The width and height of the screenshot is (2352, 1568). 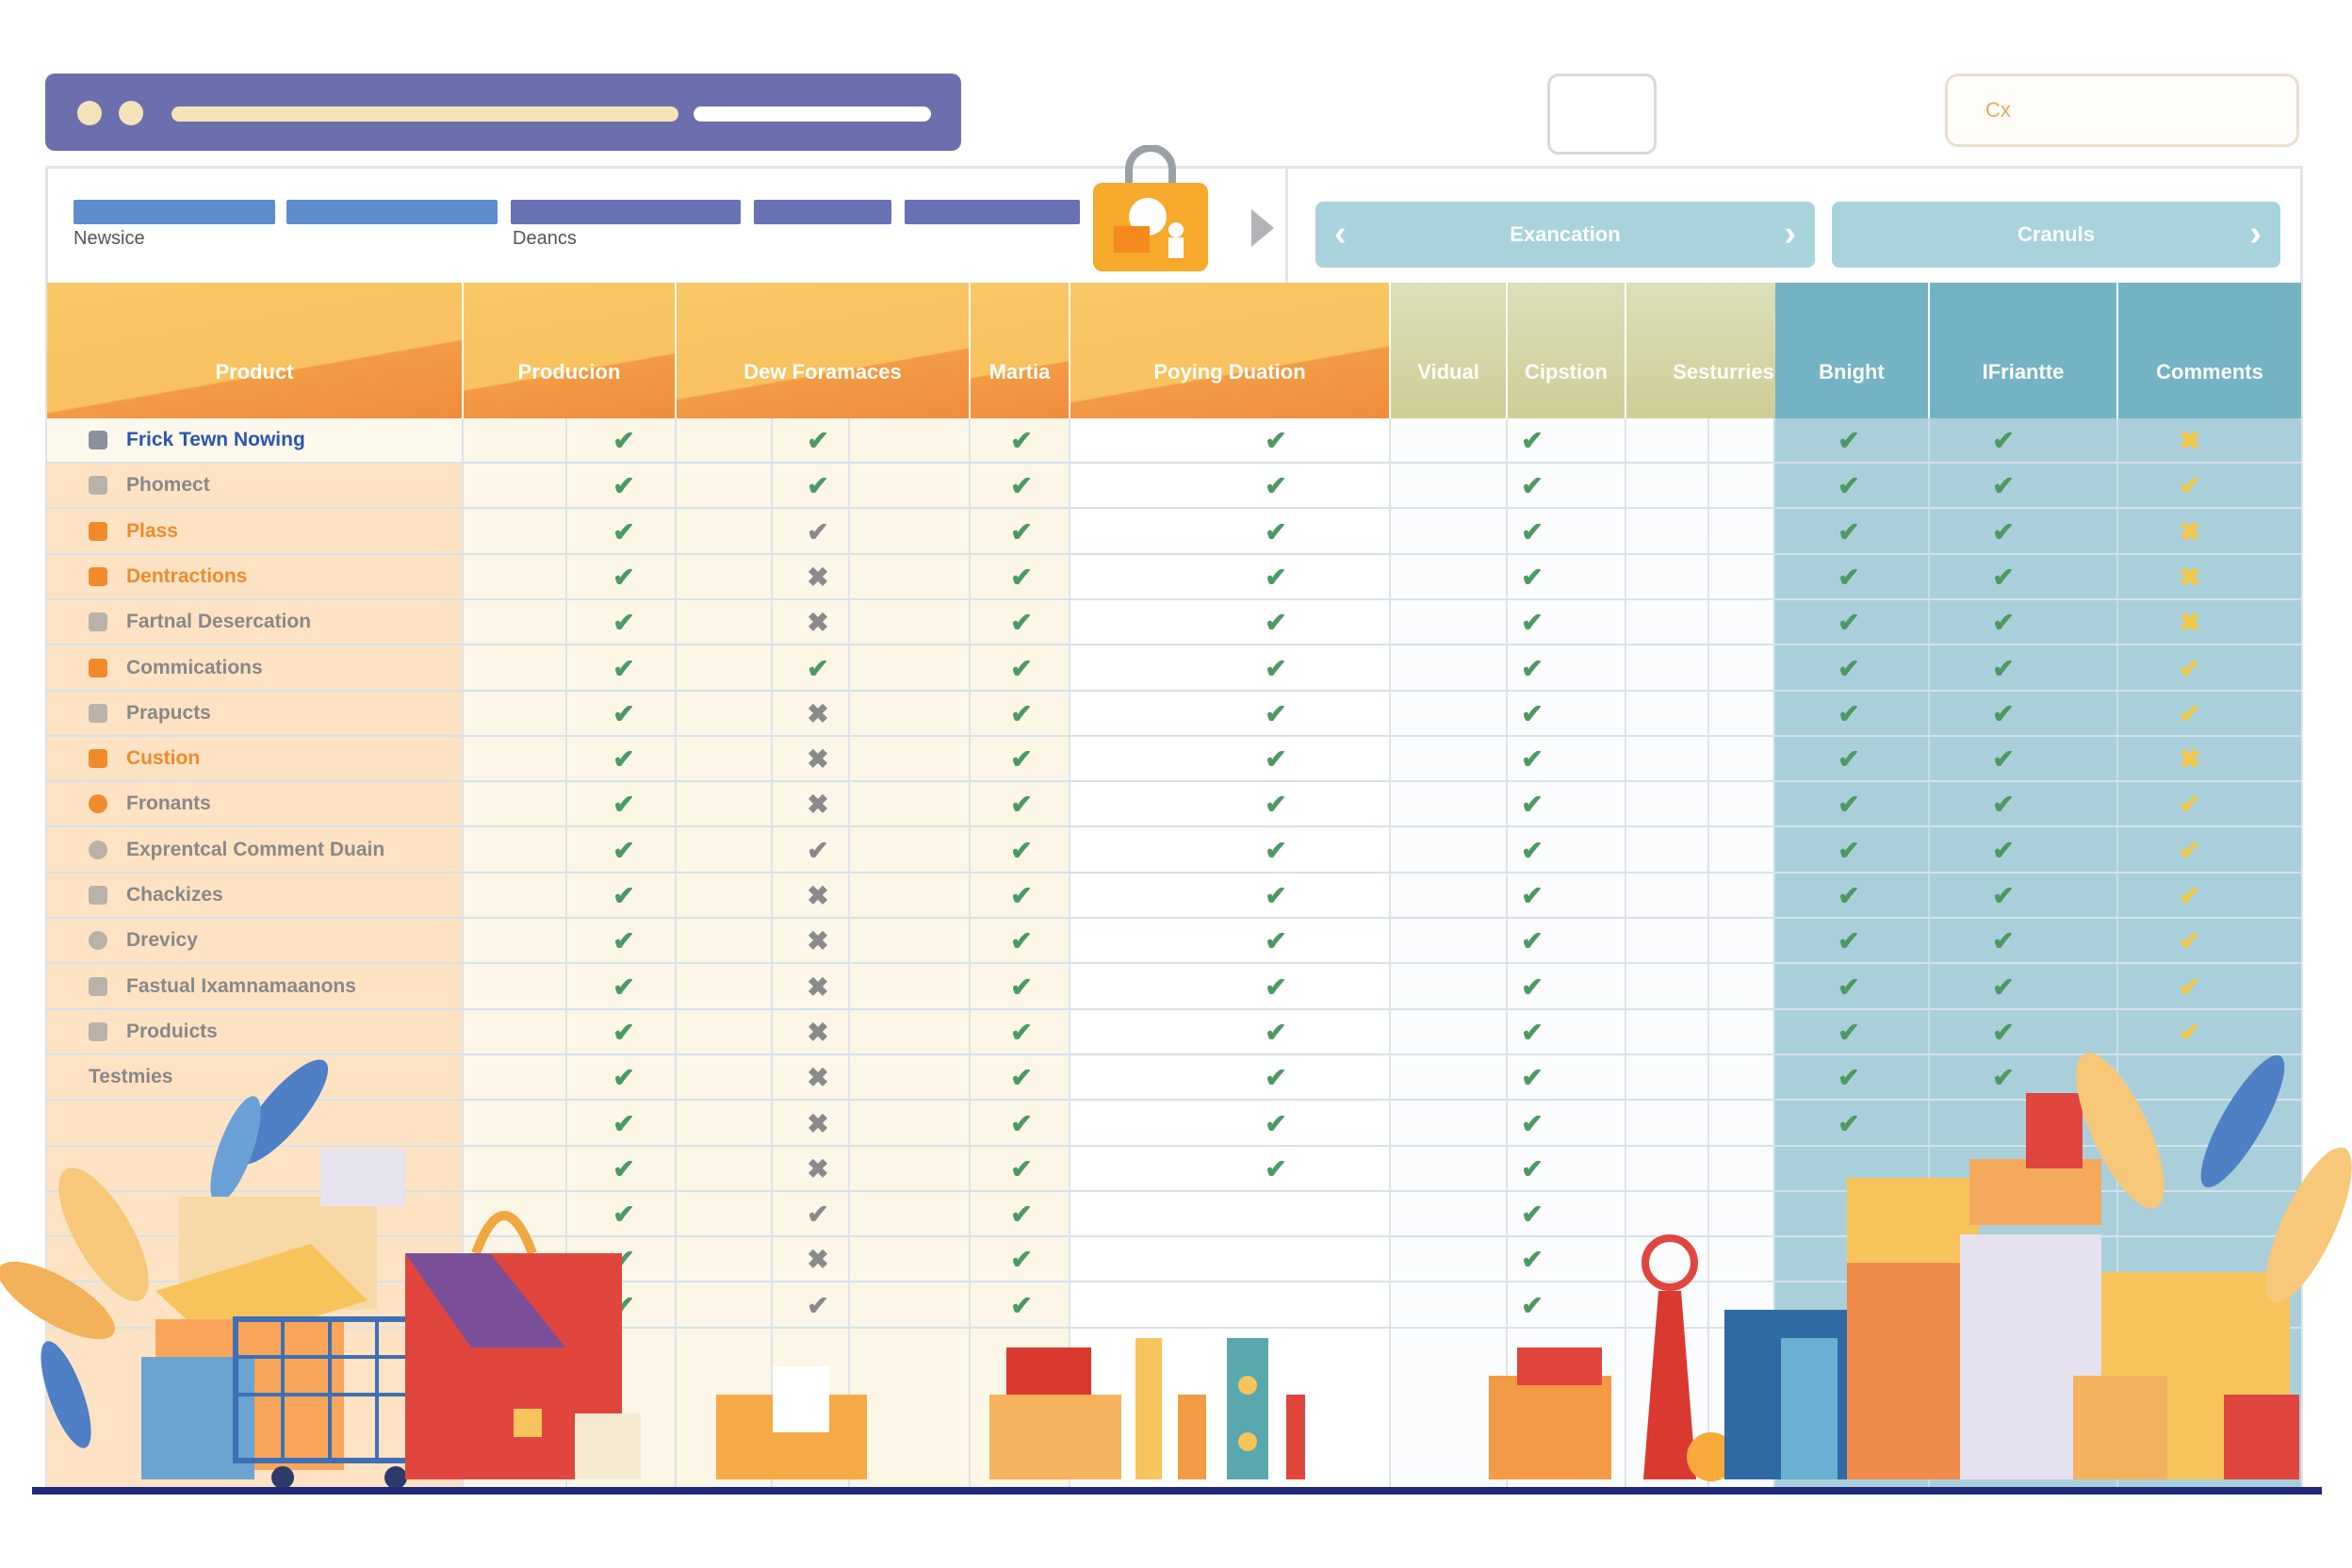 I want to click on shopping-lock-icon, so click(x=1150, y=207).